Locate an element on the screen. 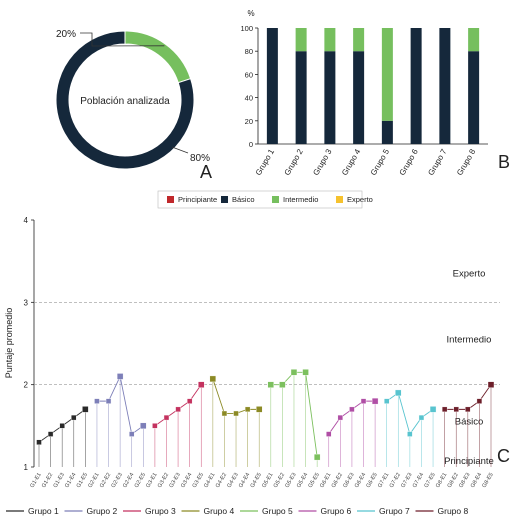 Image resolution: width=524 pixels, height=524 pixels. pie-center-label: Población analizada is located at coordinates (125, 101).